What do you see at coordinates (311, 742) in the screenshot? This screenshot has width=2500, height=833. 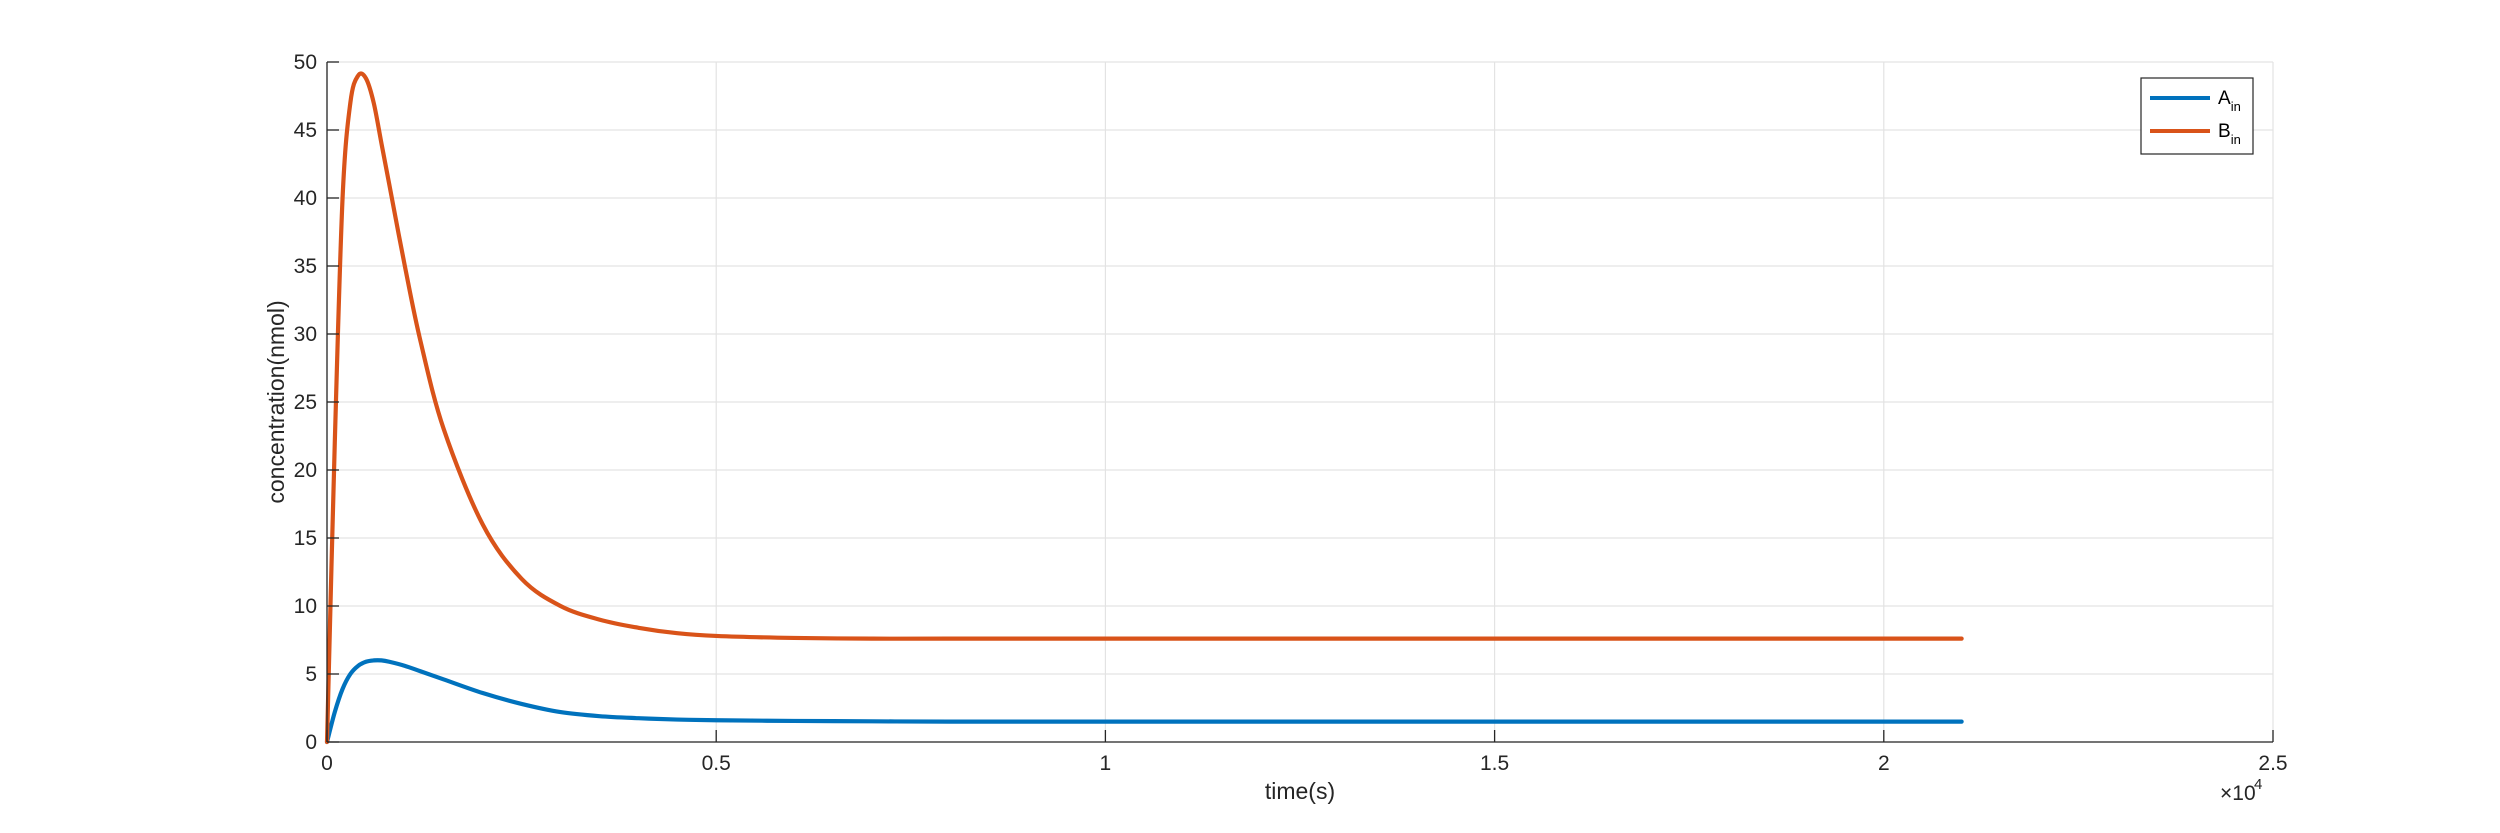 I see `y-tick-label: 0` at bounding box center [311, 742].